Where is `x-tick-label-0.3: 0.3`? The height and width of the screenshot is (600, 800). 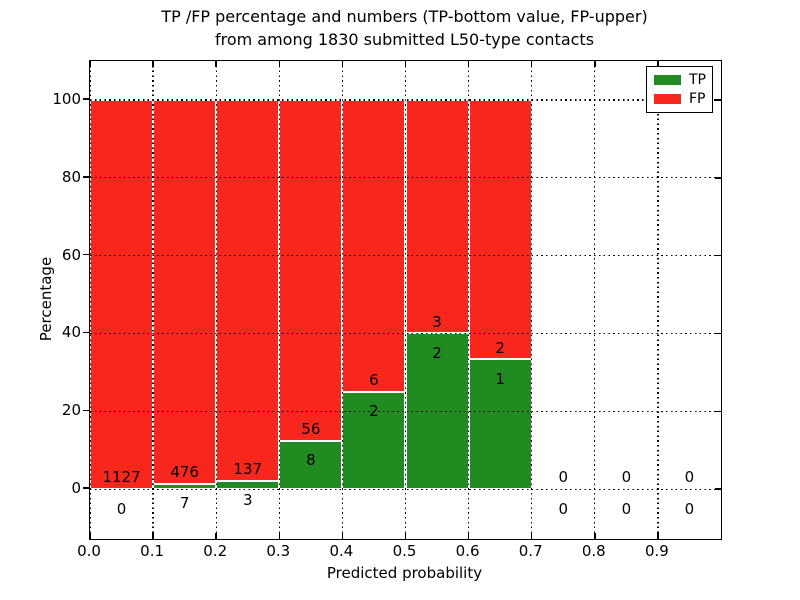
x-tick-label-0.3: 0.3 is located at coordinates (278, 551).